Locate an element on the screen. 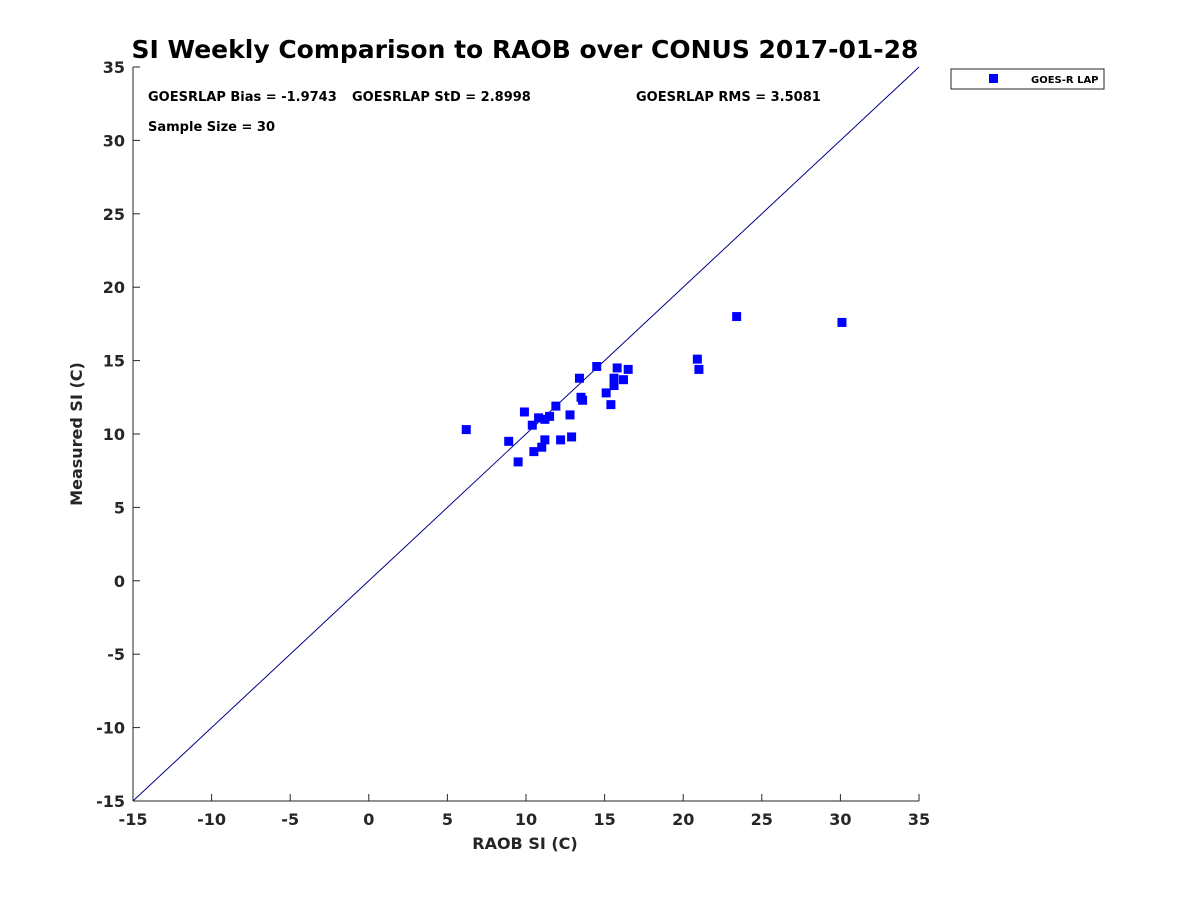 The height and width of the screenshot is (900, 1200). x-axis-label: RAOB SI (C) is located at coordinates (524, 843).